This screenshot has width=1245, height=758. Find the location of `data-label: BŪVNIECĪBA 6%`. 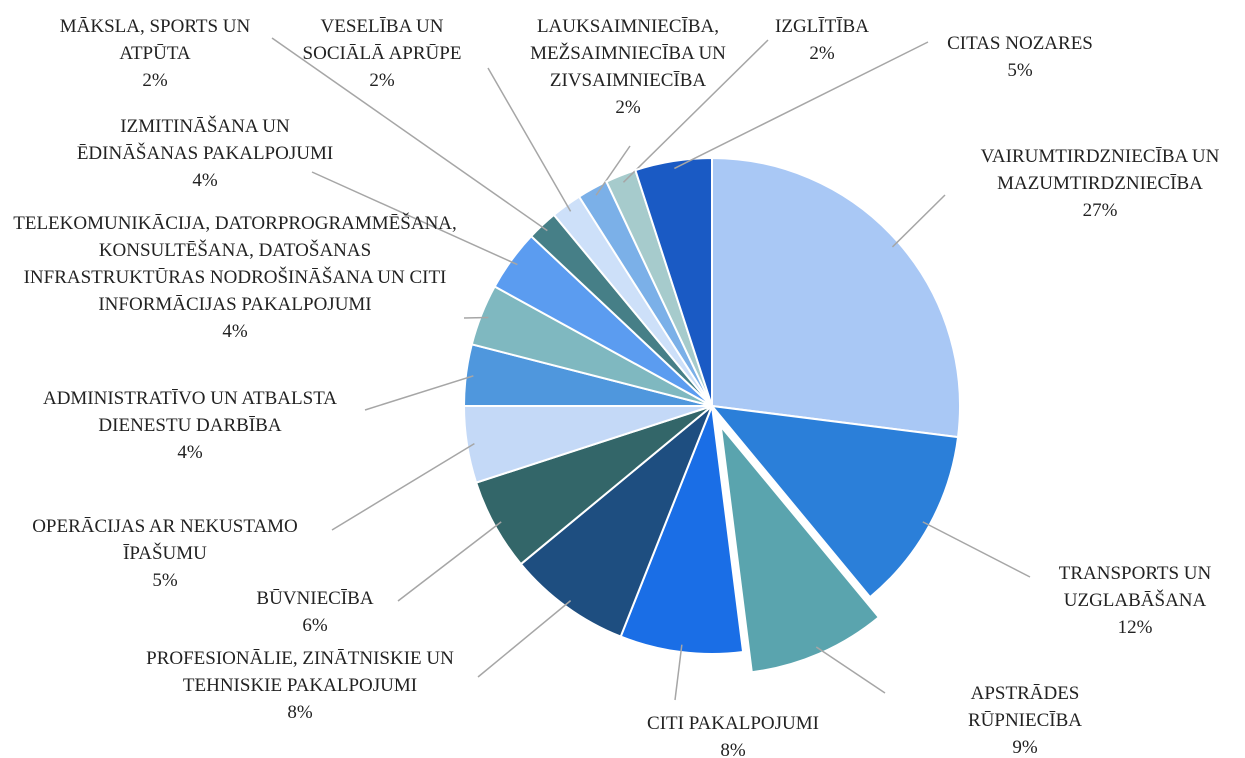

data-label: BŪVNIECĪBA 6% is located at coordinates (315, 612).